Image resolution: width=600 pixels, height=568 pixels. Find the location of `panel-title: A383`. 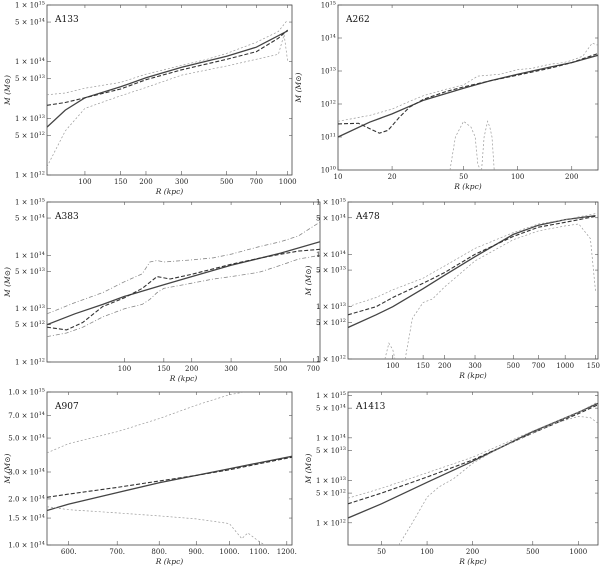

panel-title: A383 is located at coordinates (66, 217).